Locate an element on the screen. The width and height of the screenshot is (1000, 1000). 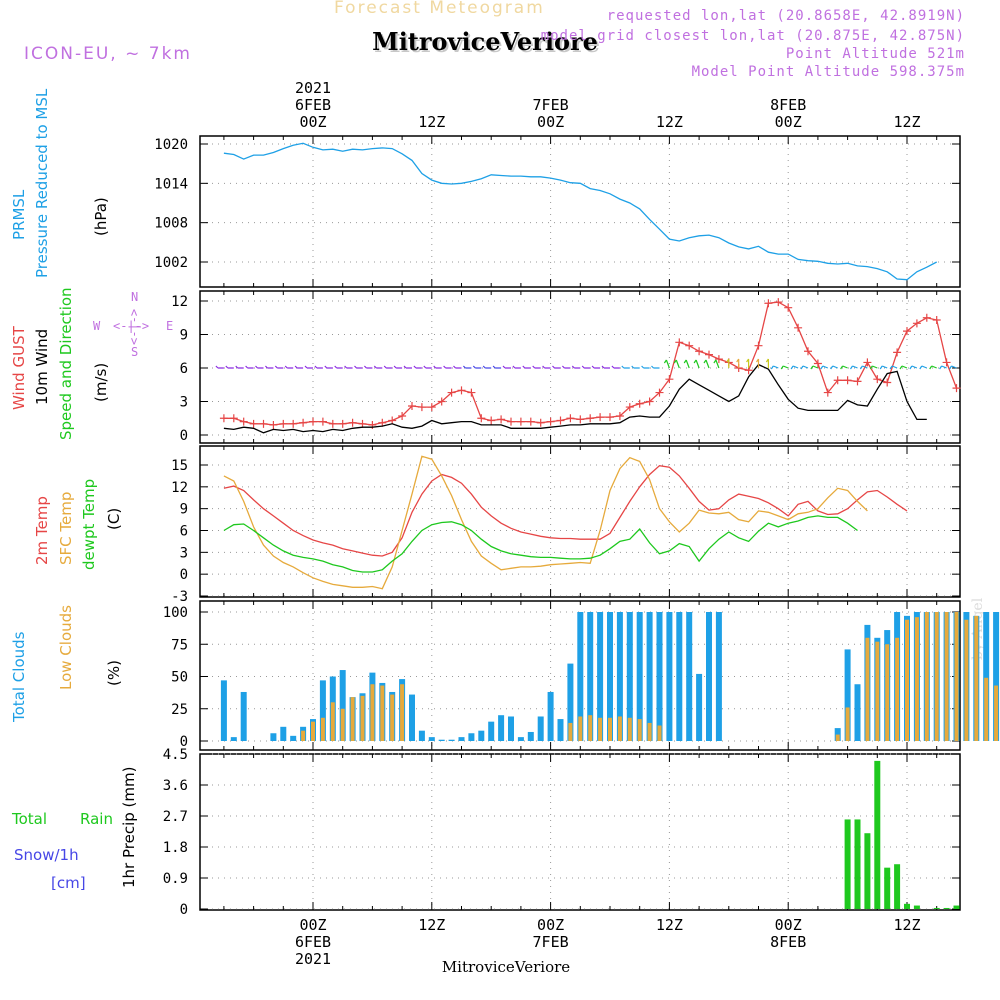
compass-n: N is located at coordinates (135, 297).